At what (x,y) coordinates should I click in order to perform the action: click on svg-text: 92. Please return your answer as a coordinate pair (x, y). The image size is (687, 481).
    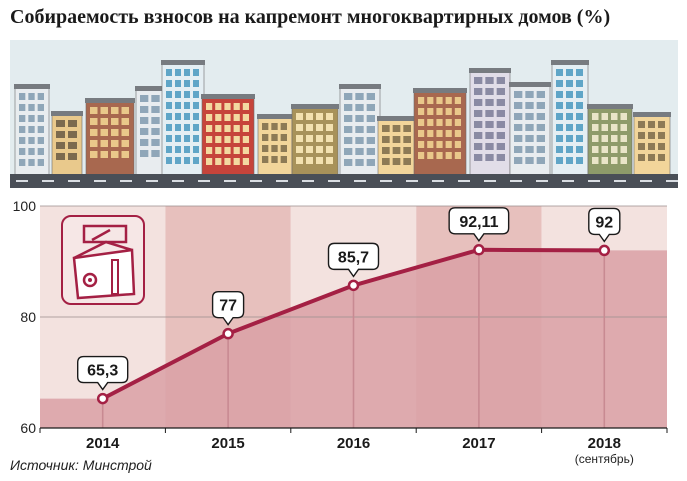
    Looking at the image, I should click on (604, 222).